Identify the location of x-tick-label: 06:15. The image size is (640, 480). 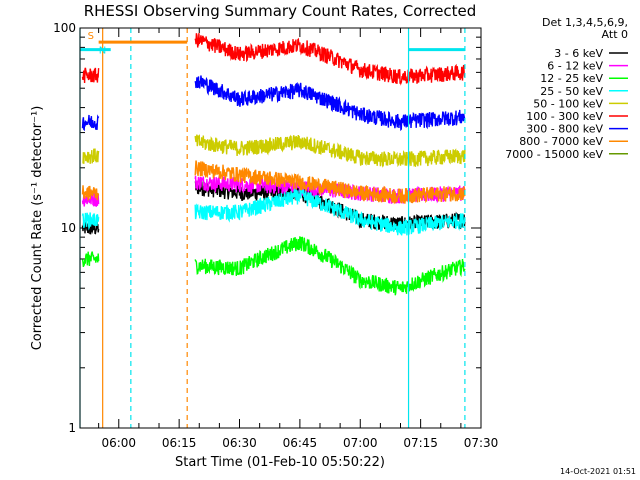
(179, 443).